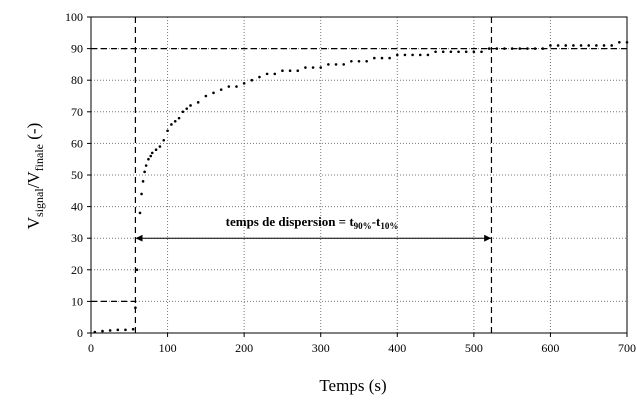 The image size is (637, 400). I want to click on y-tick-label: 100, so click(74, 17).